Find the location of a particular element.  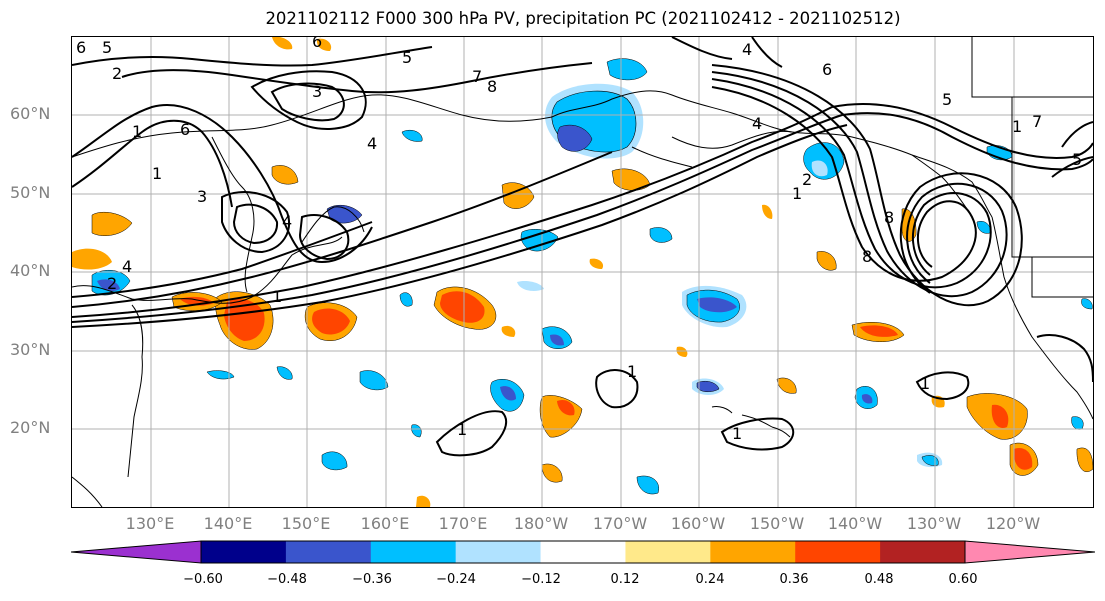

colorbar-tick-label: −0.36 is located at coordinates (372, 579).